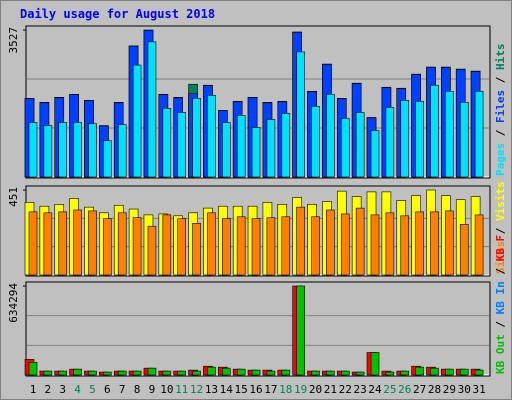 The image size is (512, 400). Describe the element at coordinates (500, 248) in the screenshot. I see `legend-entry: KB F` at that location.